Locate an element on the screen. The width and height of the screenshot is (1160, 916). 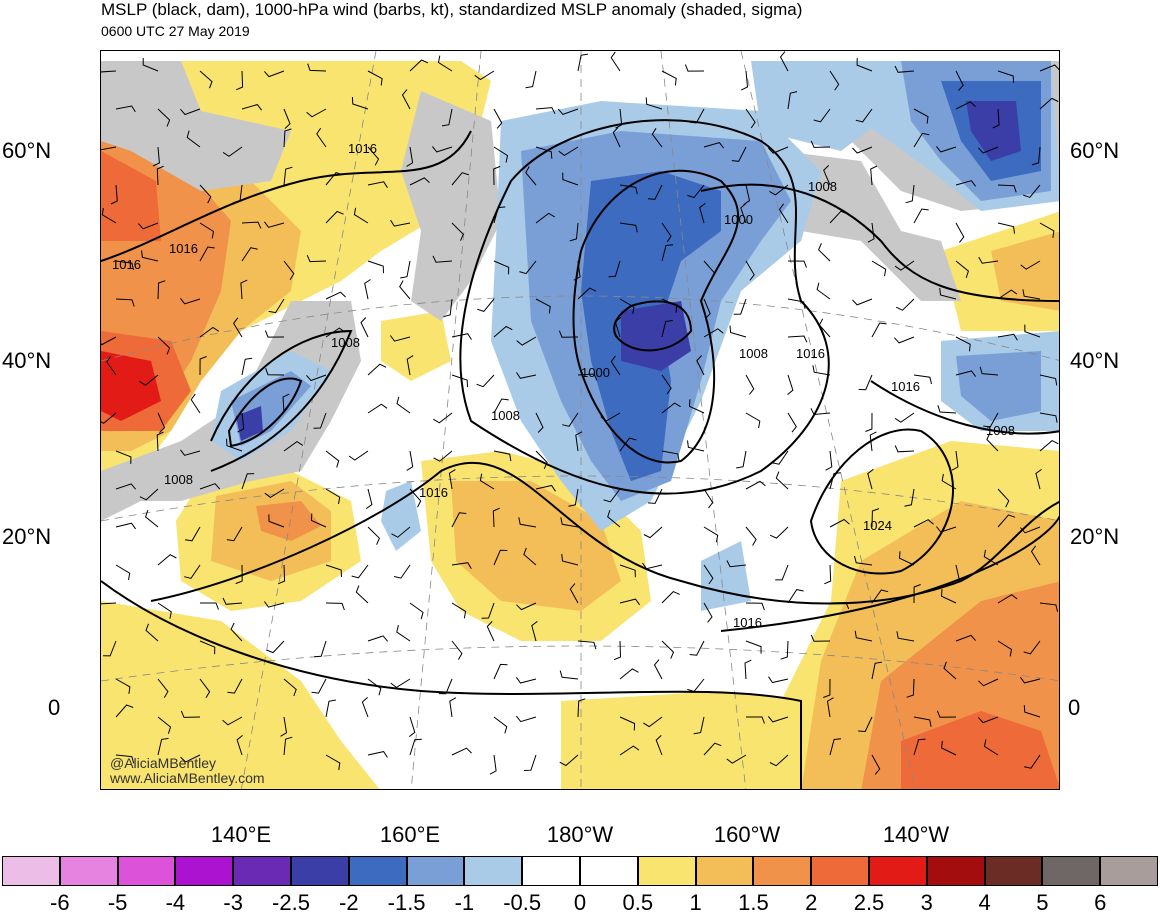
colorbar-swatch is located at coordinates (31, 871).